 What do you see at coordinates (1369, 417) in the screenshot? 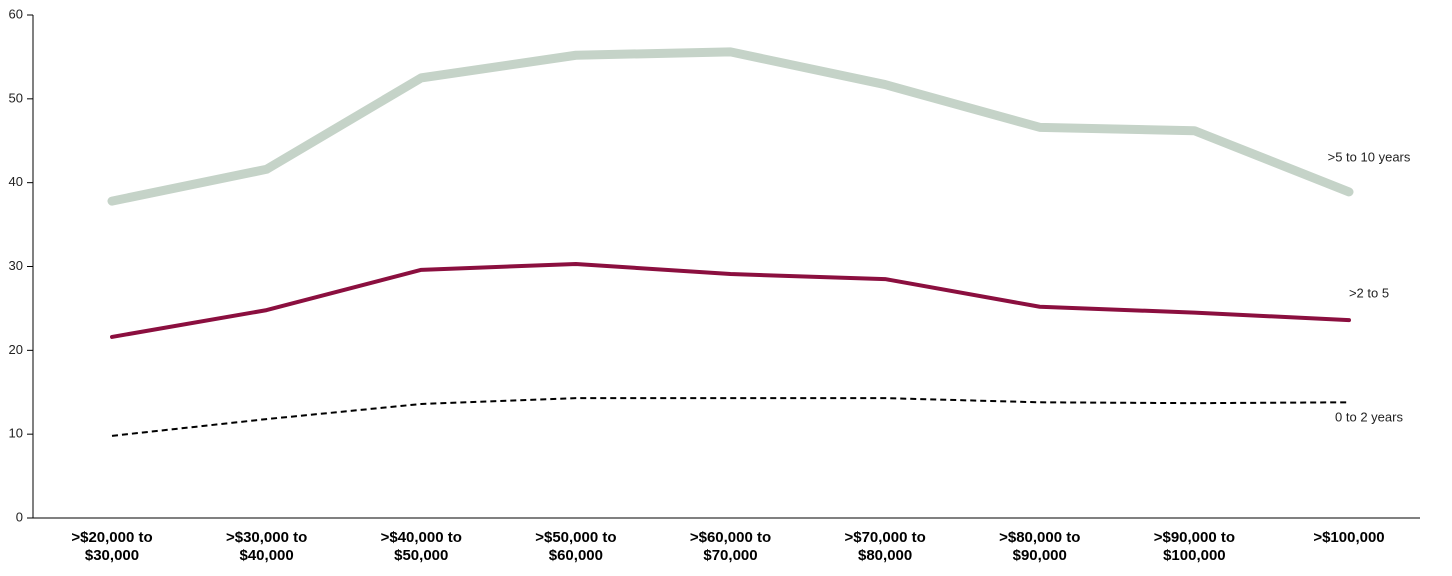
I see `series-label: 0 to 2 years` at bounding box center [1369, 417].